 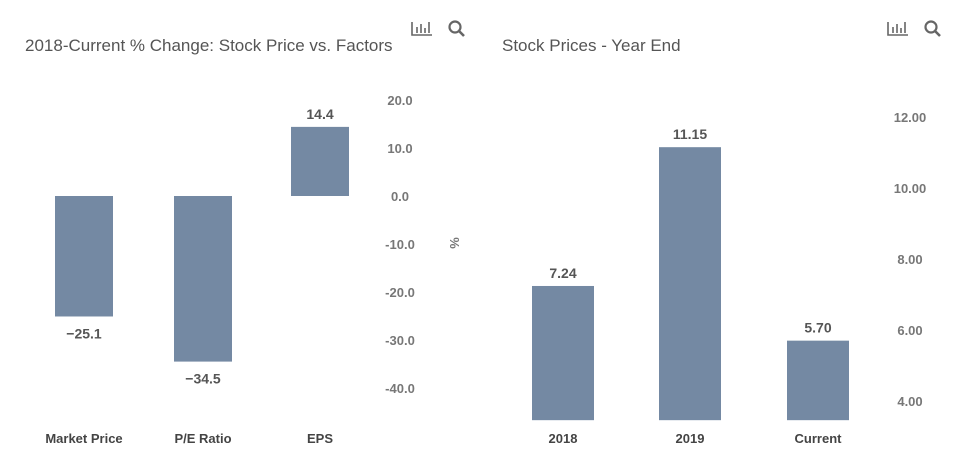 I want to click on y-tick-label: -40.0, so click(x=400, y=388).